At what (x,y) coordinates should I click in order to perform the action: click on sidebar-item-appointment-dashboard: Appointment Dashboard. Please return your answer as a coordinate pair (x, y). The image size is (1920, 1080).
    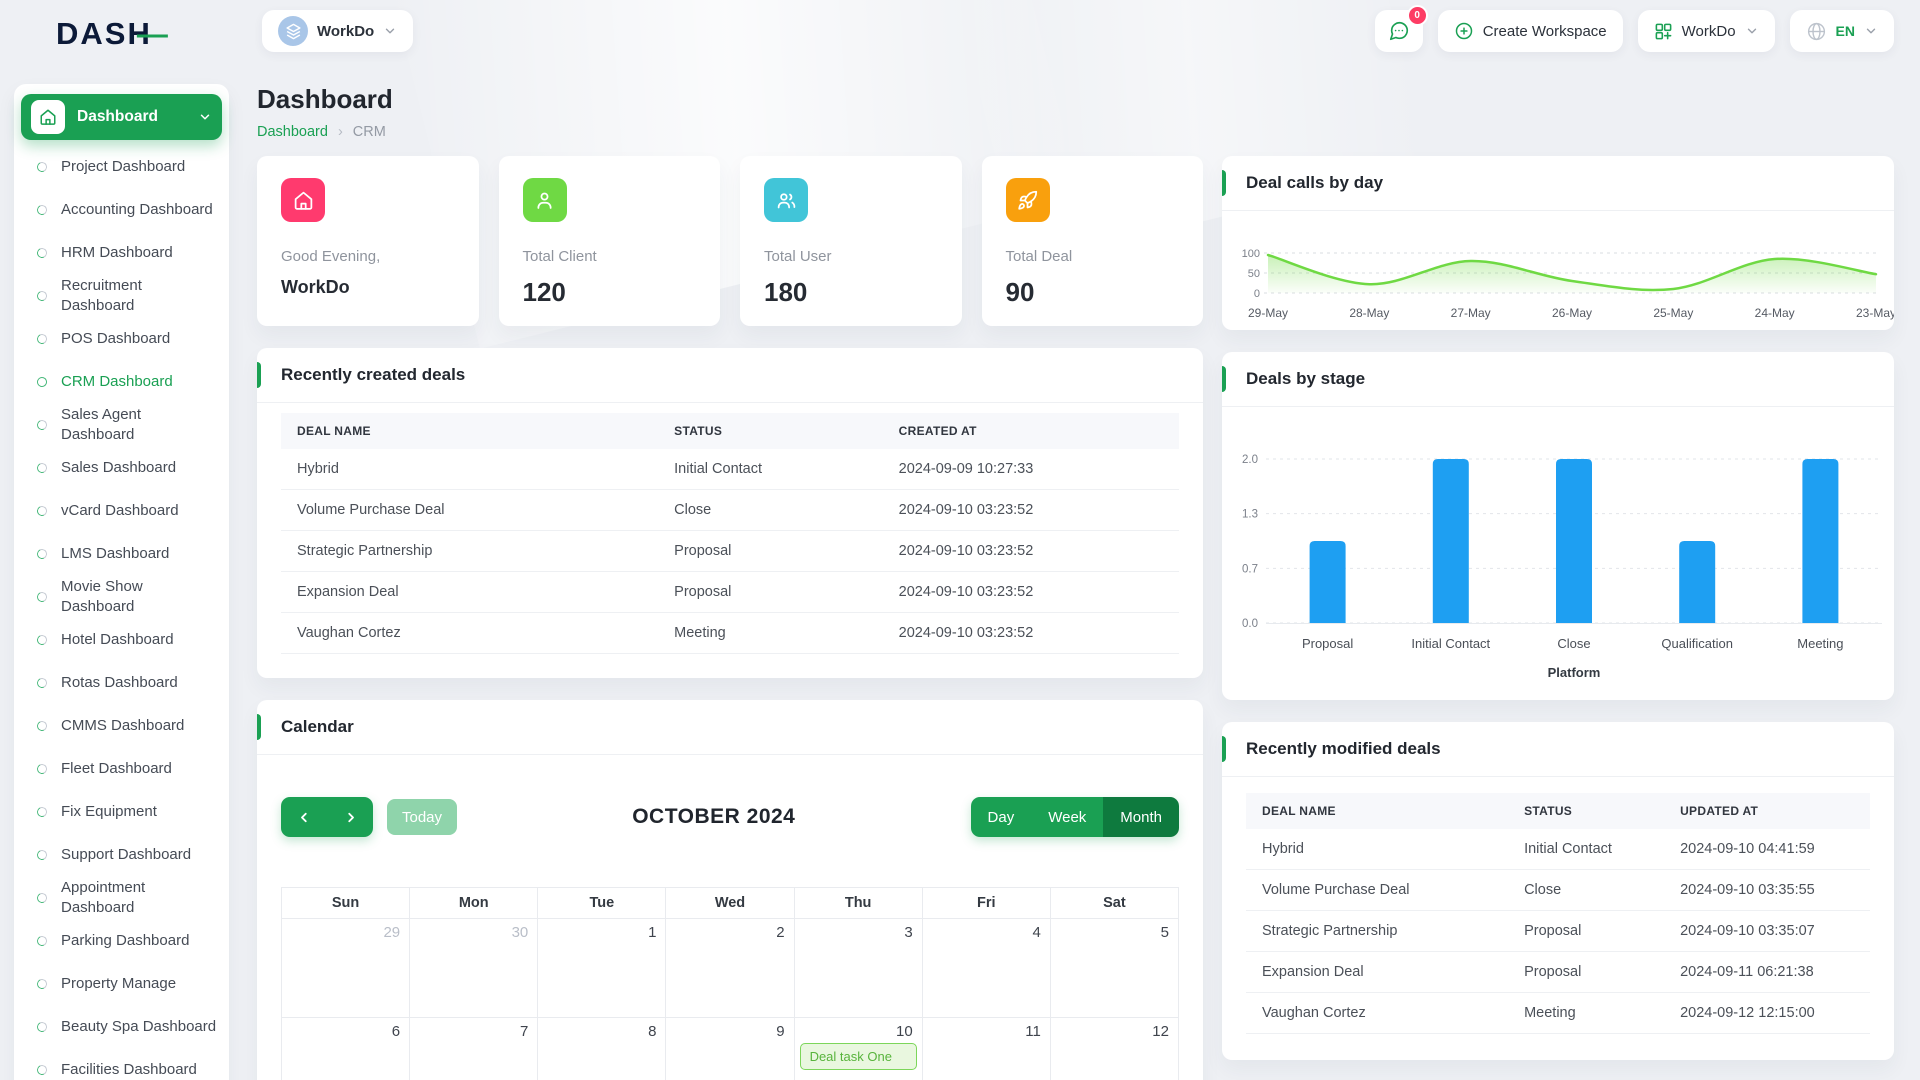
    Looking at the image, I should click on (121, 897).